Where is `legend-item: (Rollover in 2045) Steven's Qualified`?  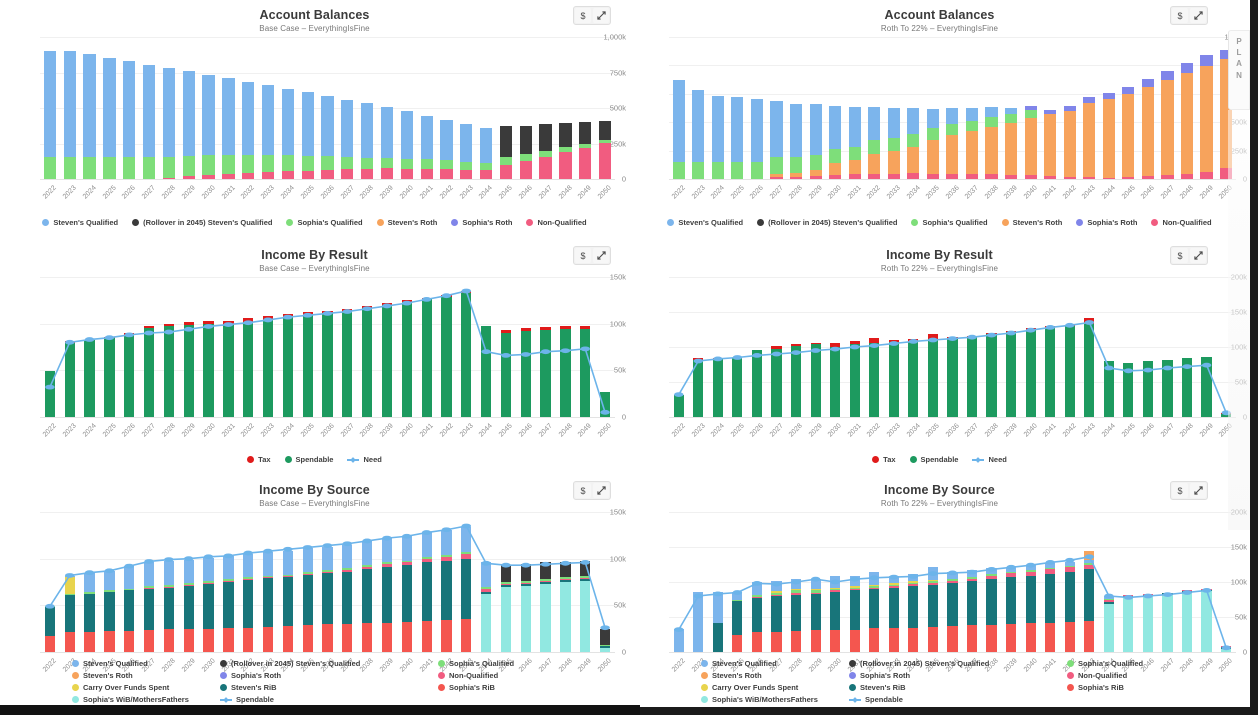 legend-item: (Rollover in 2045) Steven's Qualified is located at coordinates (202, 222).